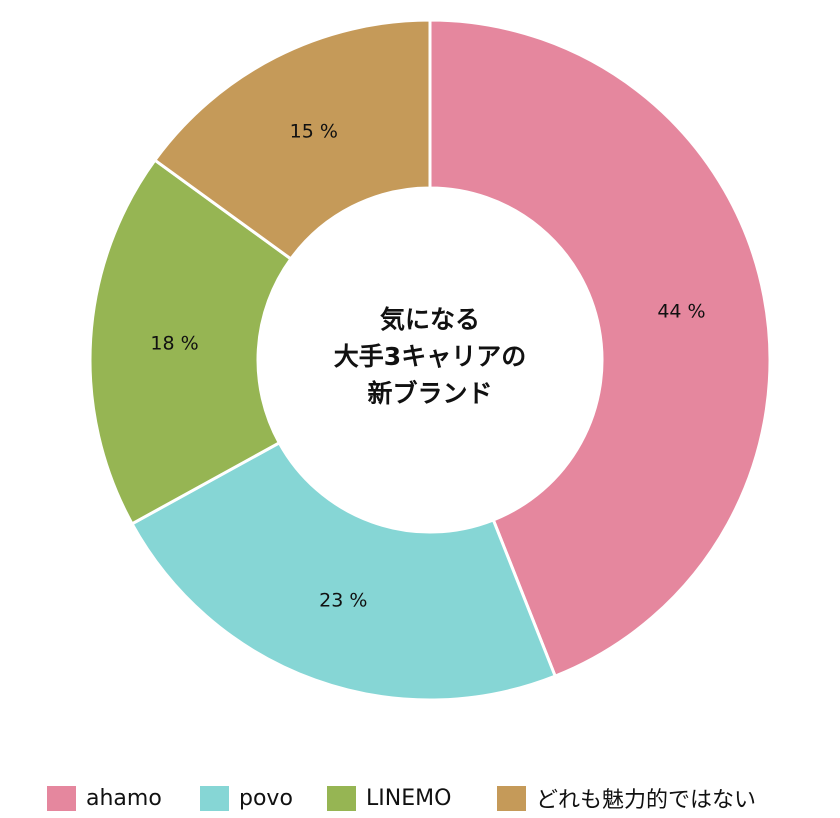 The width and height of the screenshot is (840, 818). What do you see at coordinates (343, 600) in the screenshot?
I see `slice-value-label: 23 %` at bounding box center [343, 600].